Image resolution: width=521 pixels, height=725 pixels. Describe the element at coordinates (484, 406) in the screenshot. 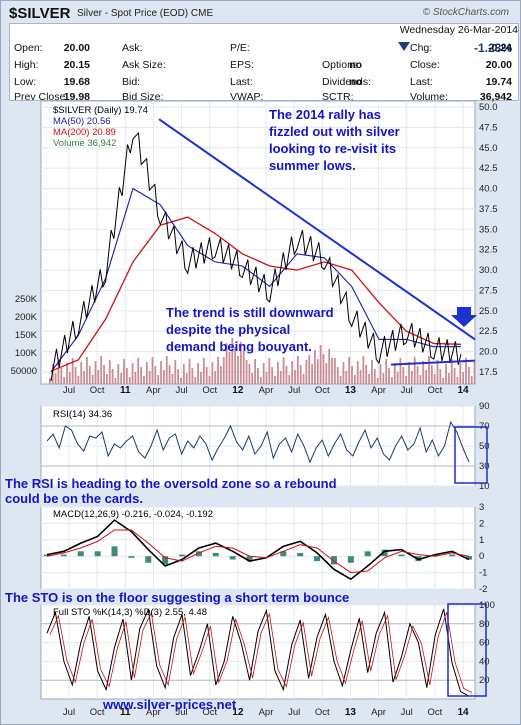

I see `y-tick-label: 90` at that location.